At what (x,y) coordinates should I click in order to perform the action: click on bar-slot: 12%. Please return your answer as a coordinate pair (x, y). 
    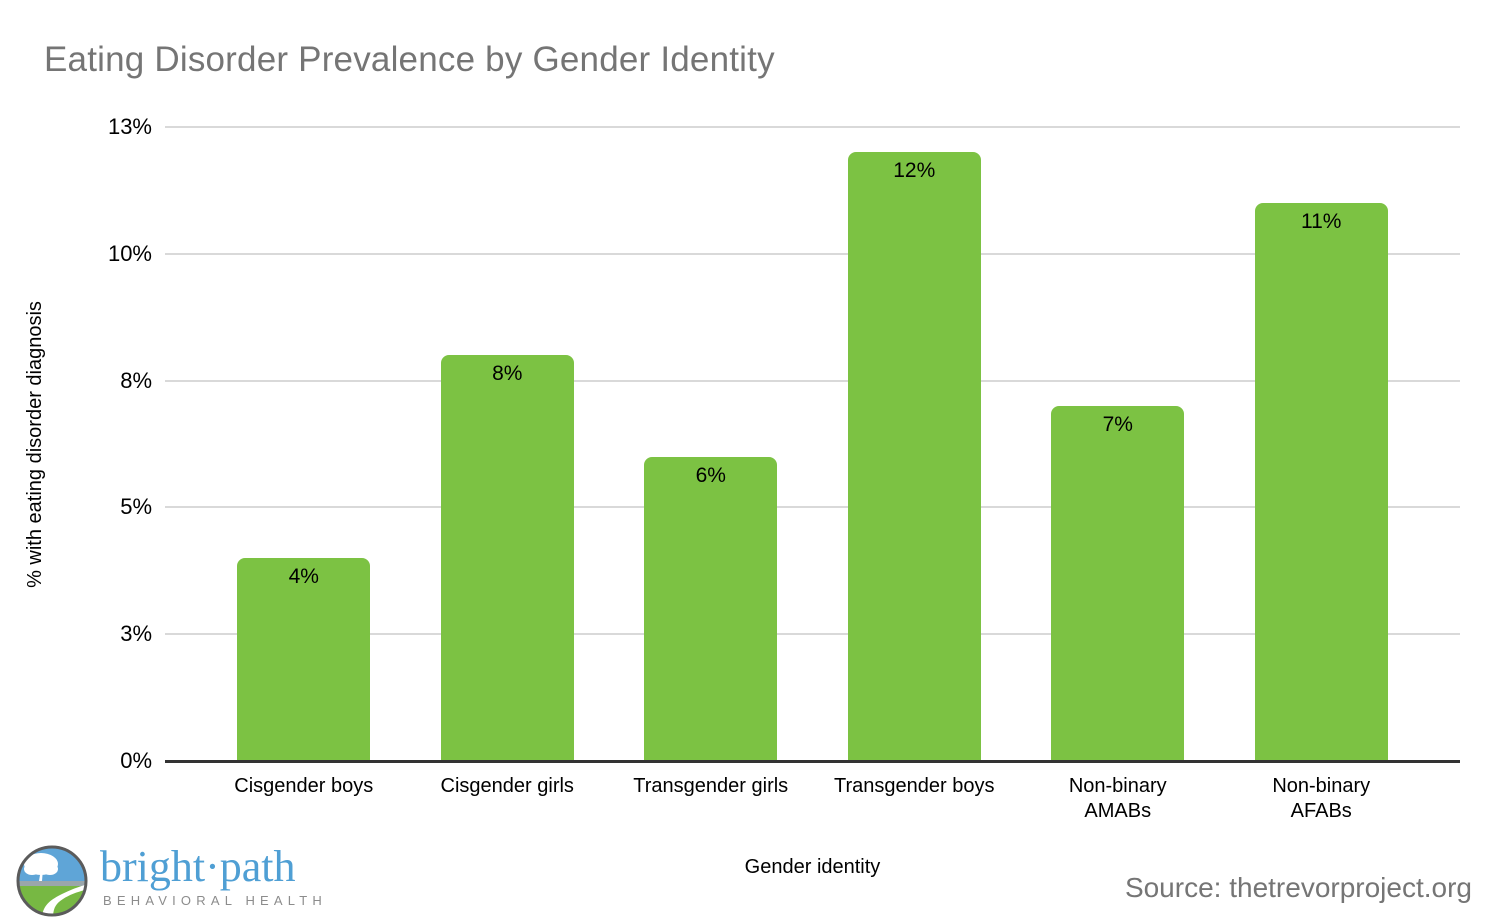
    Looking at the image, I should click on (915, 444).